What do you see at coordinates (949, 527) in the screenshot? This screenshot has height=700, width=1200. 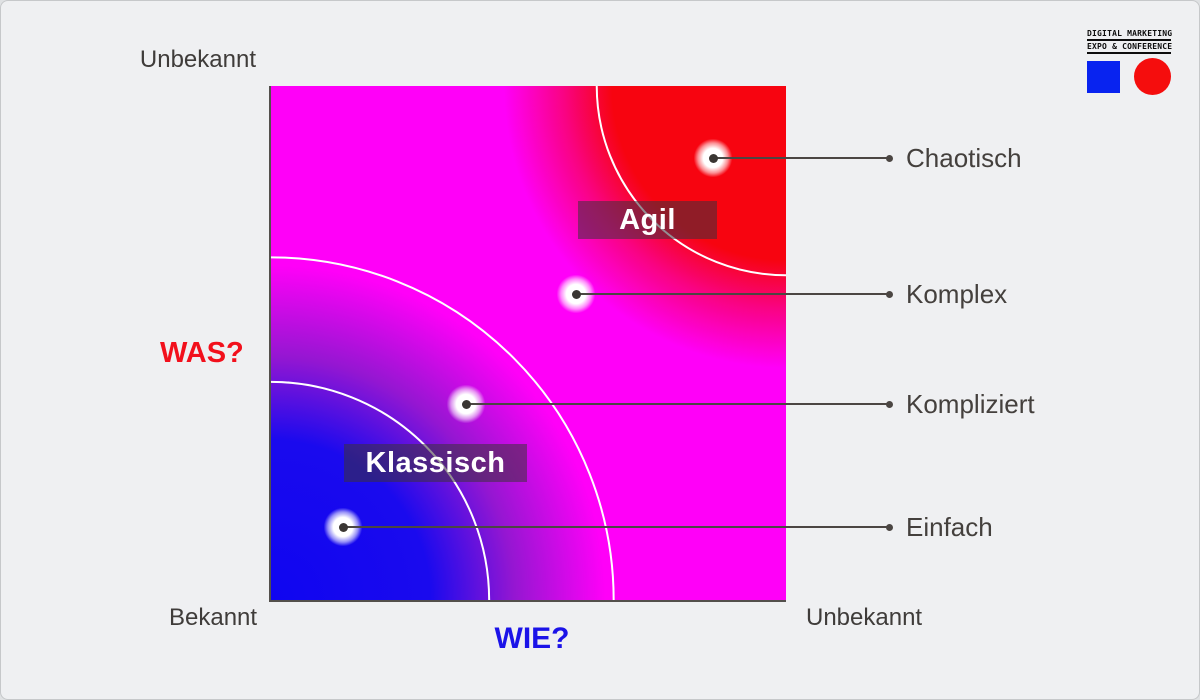 I see `callout-label-einfach: Einfach` at bounding box center [949, 527].